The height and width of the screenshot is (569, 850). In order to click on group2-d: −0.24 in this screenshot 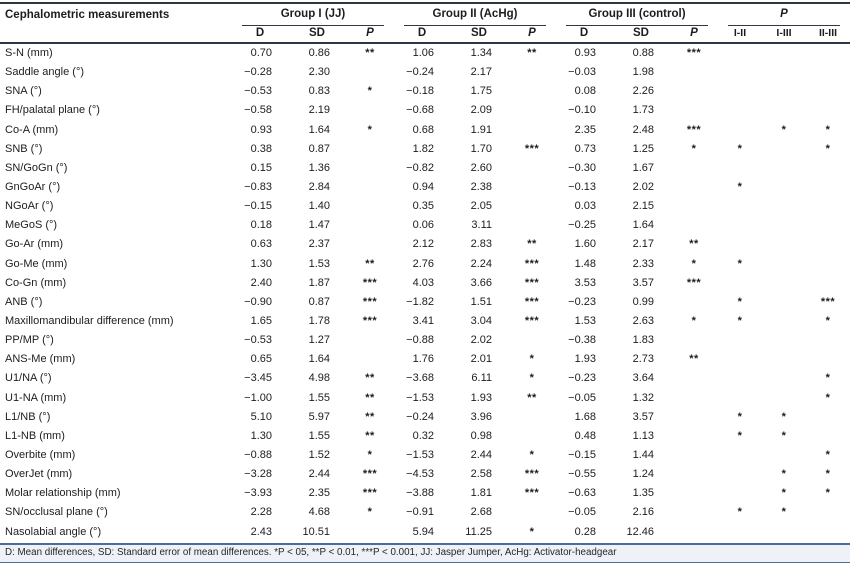, I will do `click(420, 416)`.